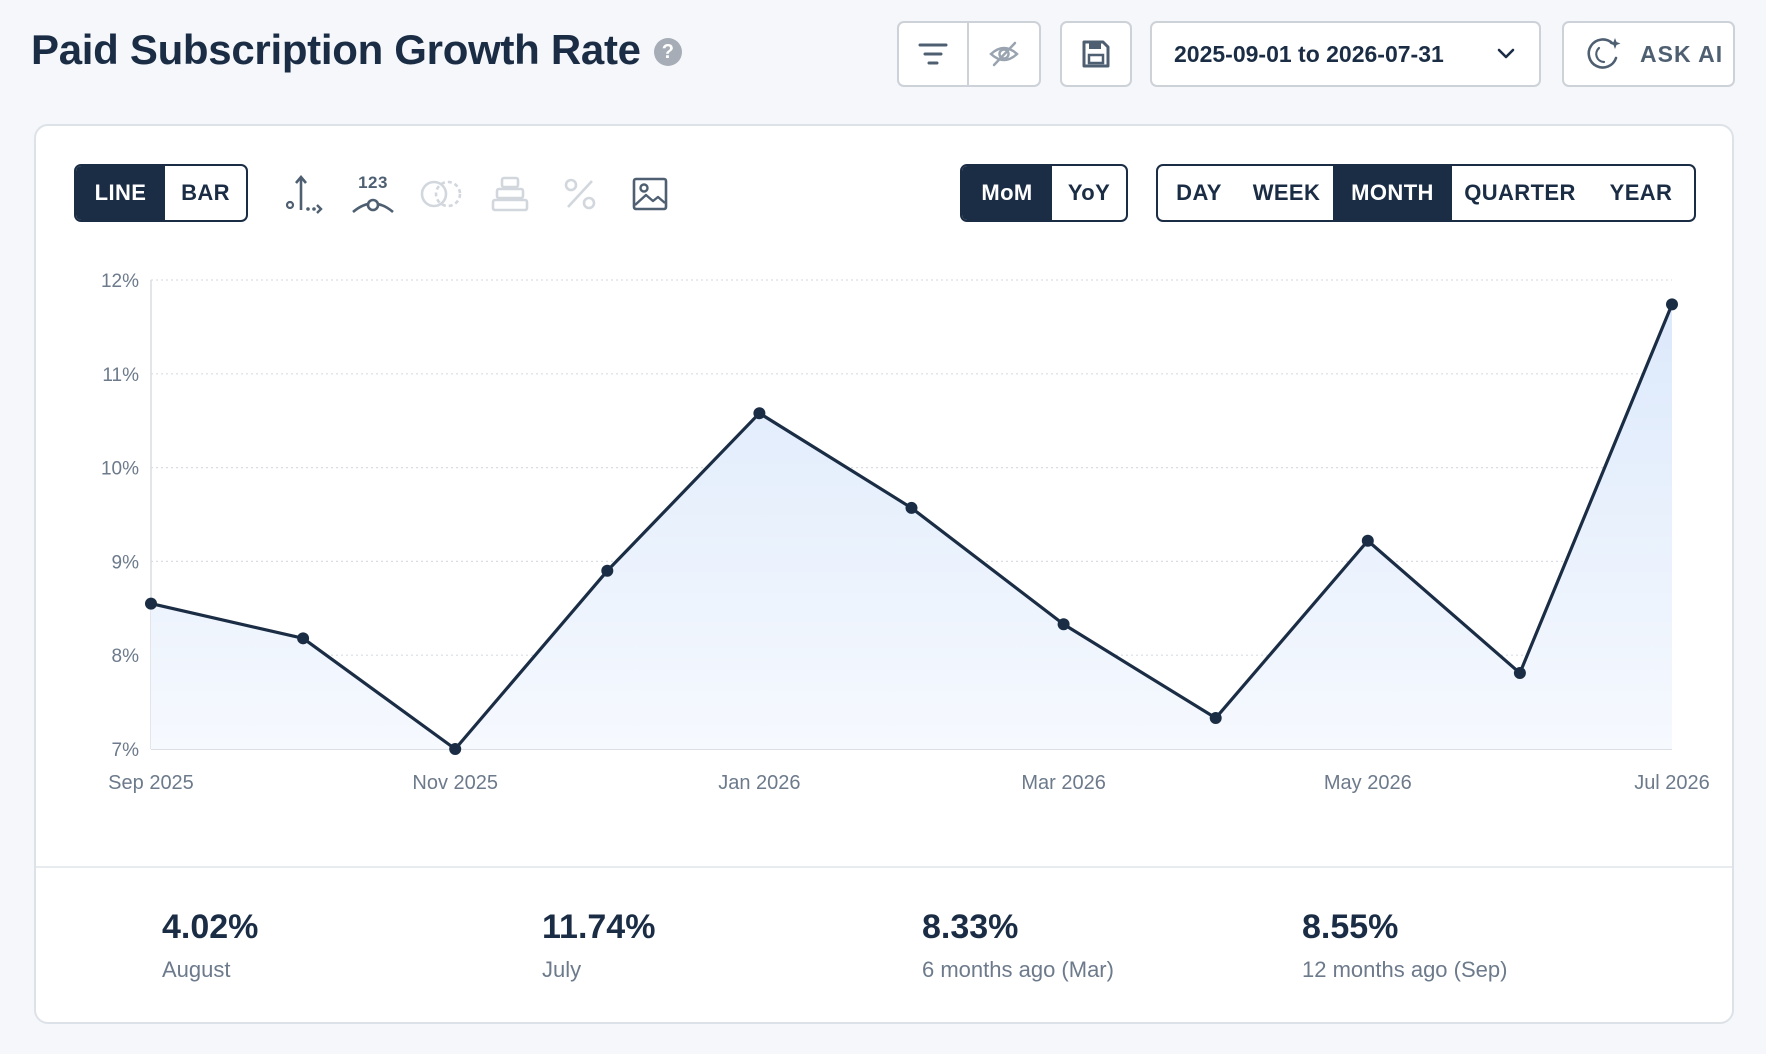 The width and height of the screenshot is (1766, 1054). I want to click on filter-button, so click(934, 54).